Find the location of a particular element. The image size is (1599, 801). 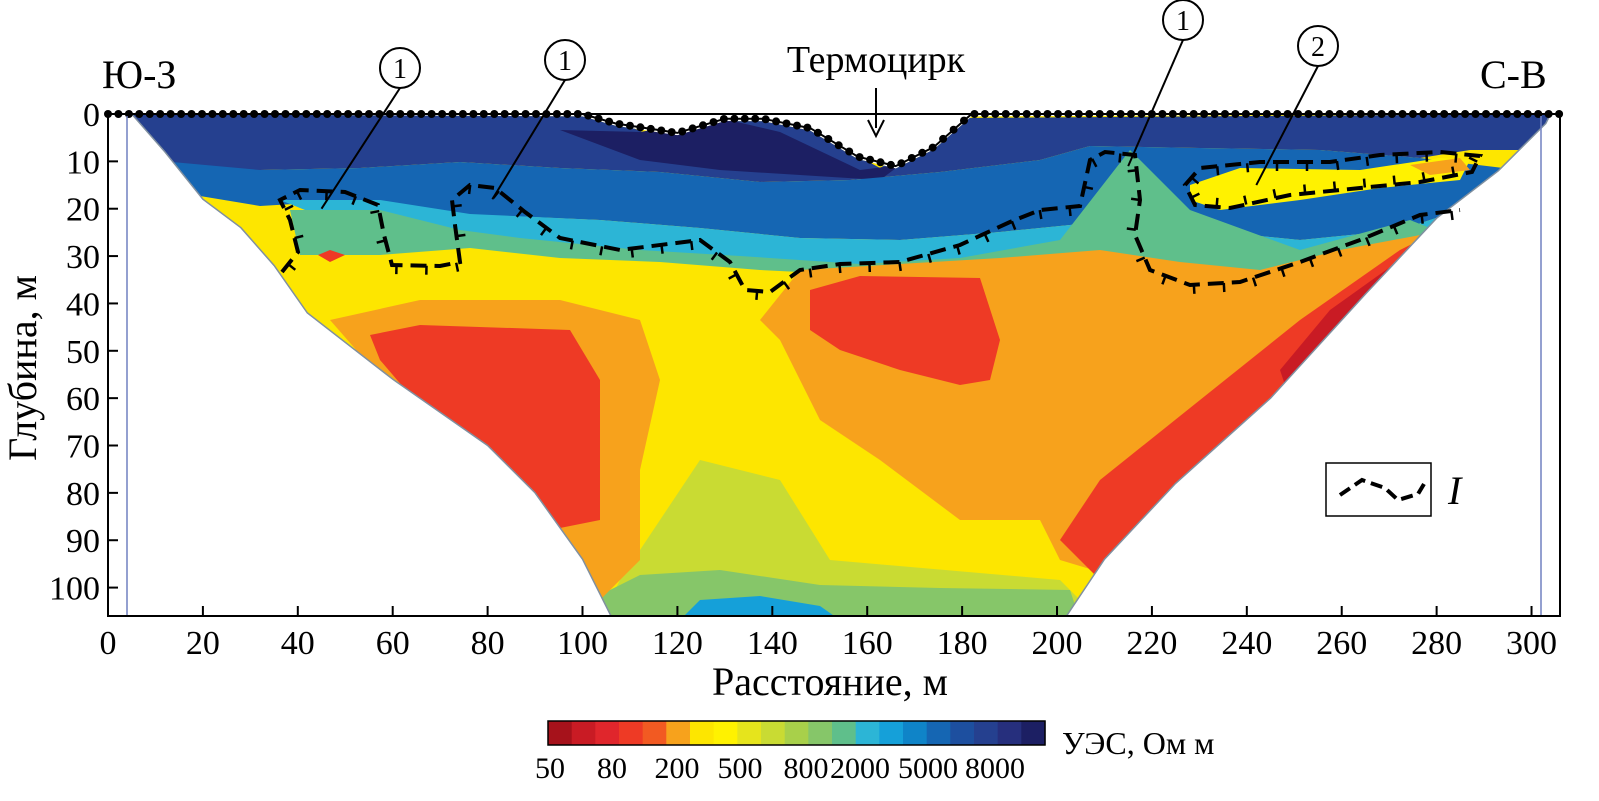

x-tick-label: 140 is located at coordinates (772, 643).